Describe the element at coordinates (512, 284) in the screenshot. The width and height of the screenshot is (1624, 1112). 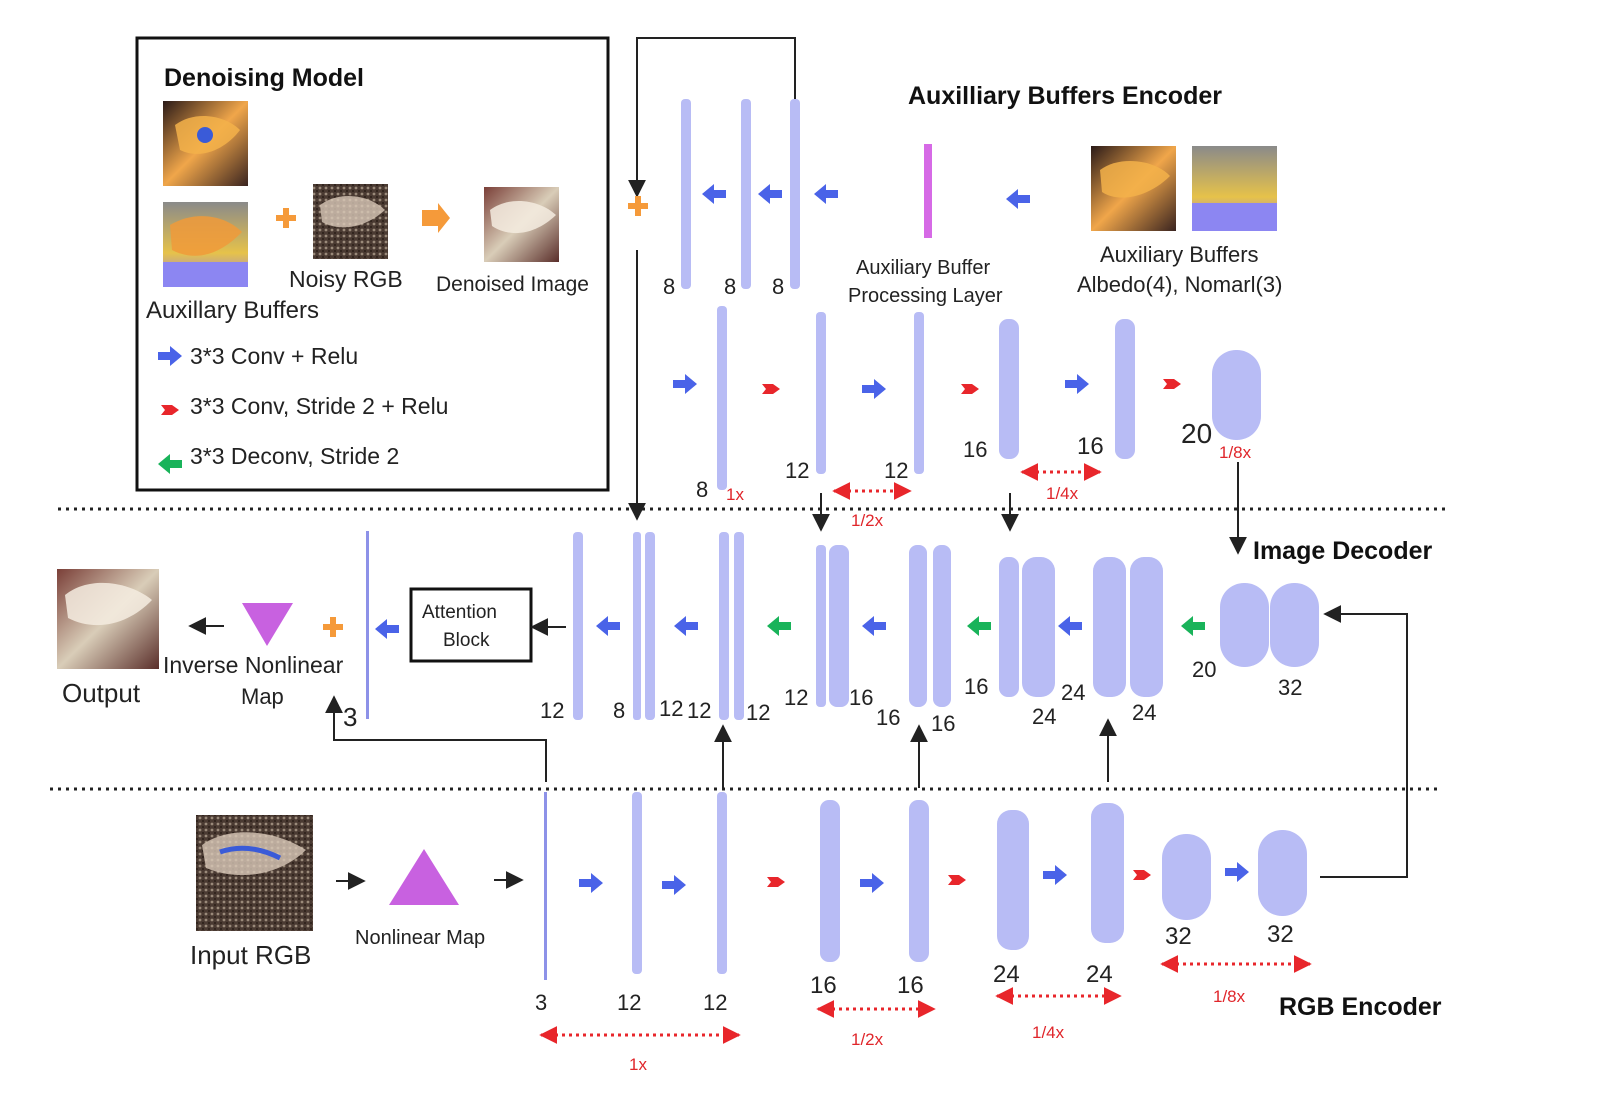
I see `denoised-label: Denoised Image` at that location.